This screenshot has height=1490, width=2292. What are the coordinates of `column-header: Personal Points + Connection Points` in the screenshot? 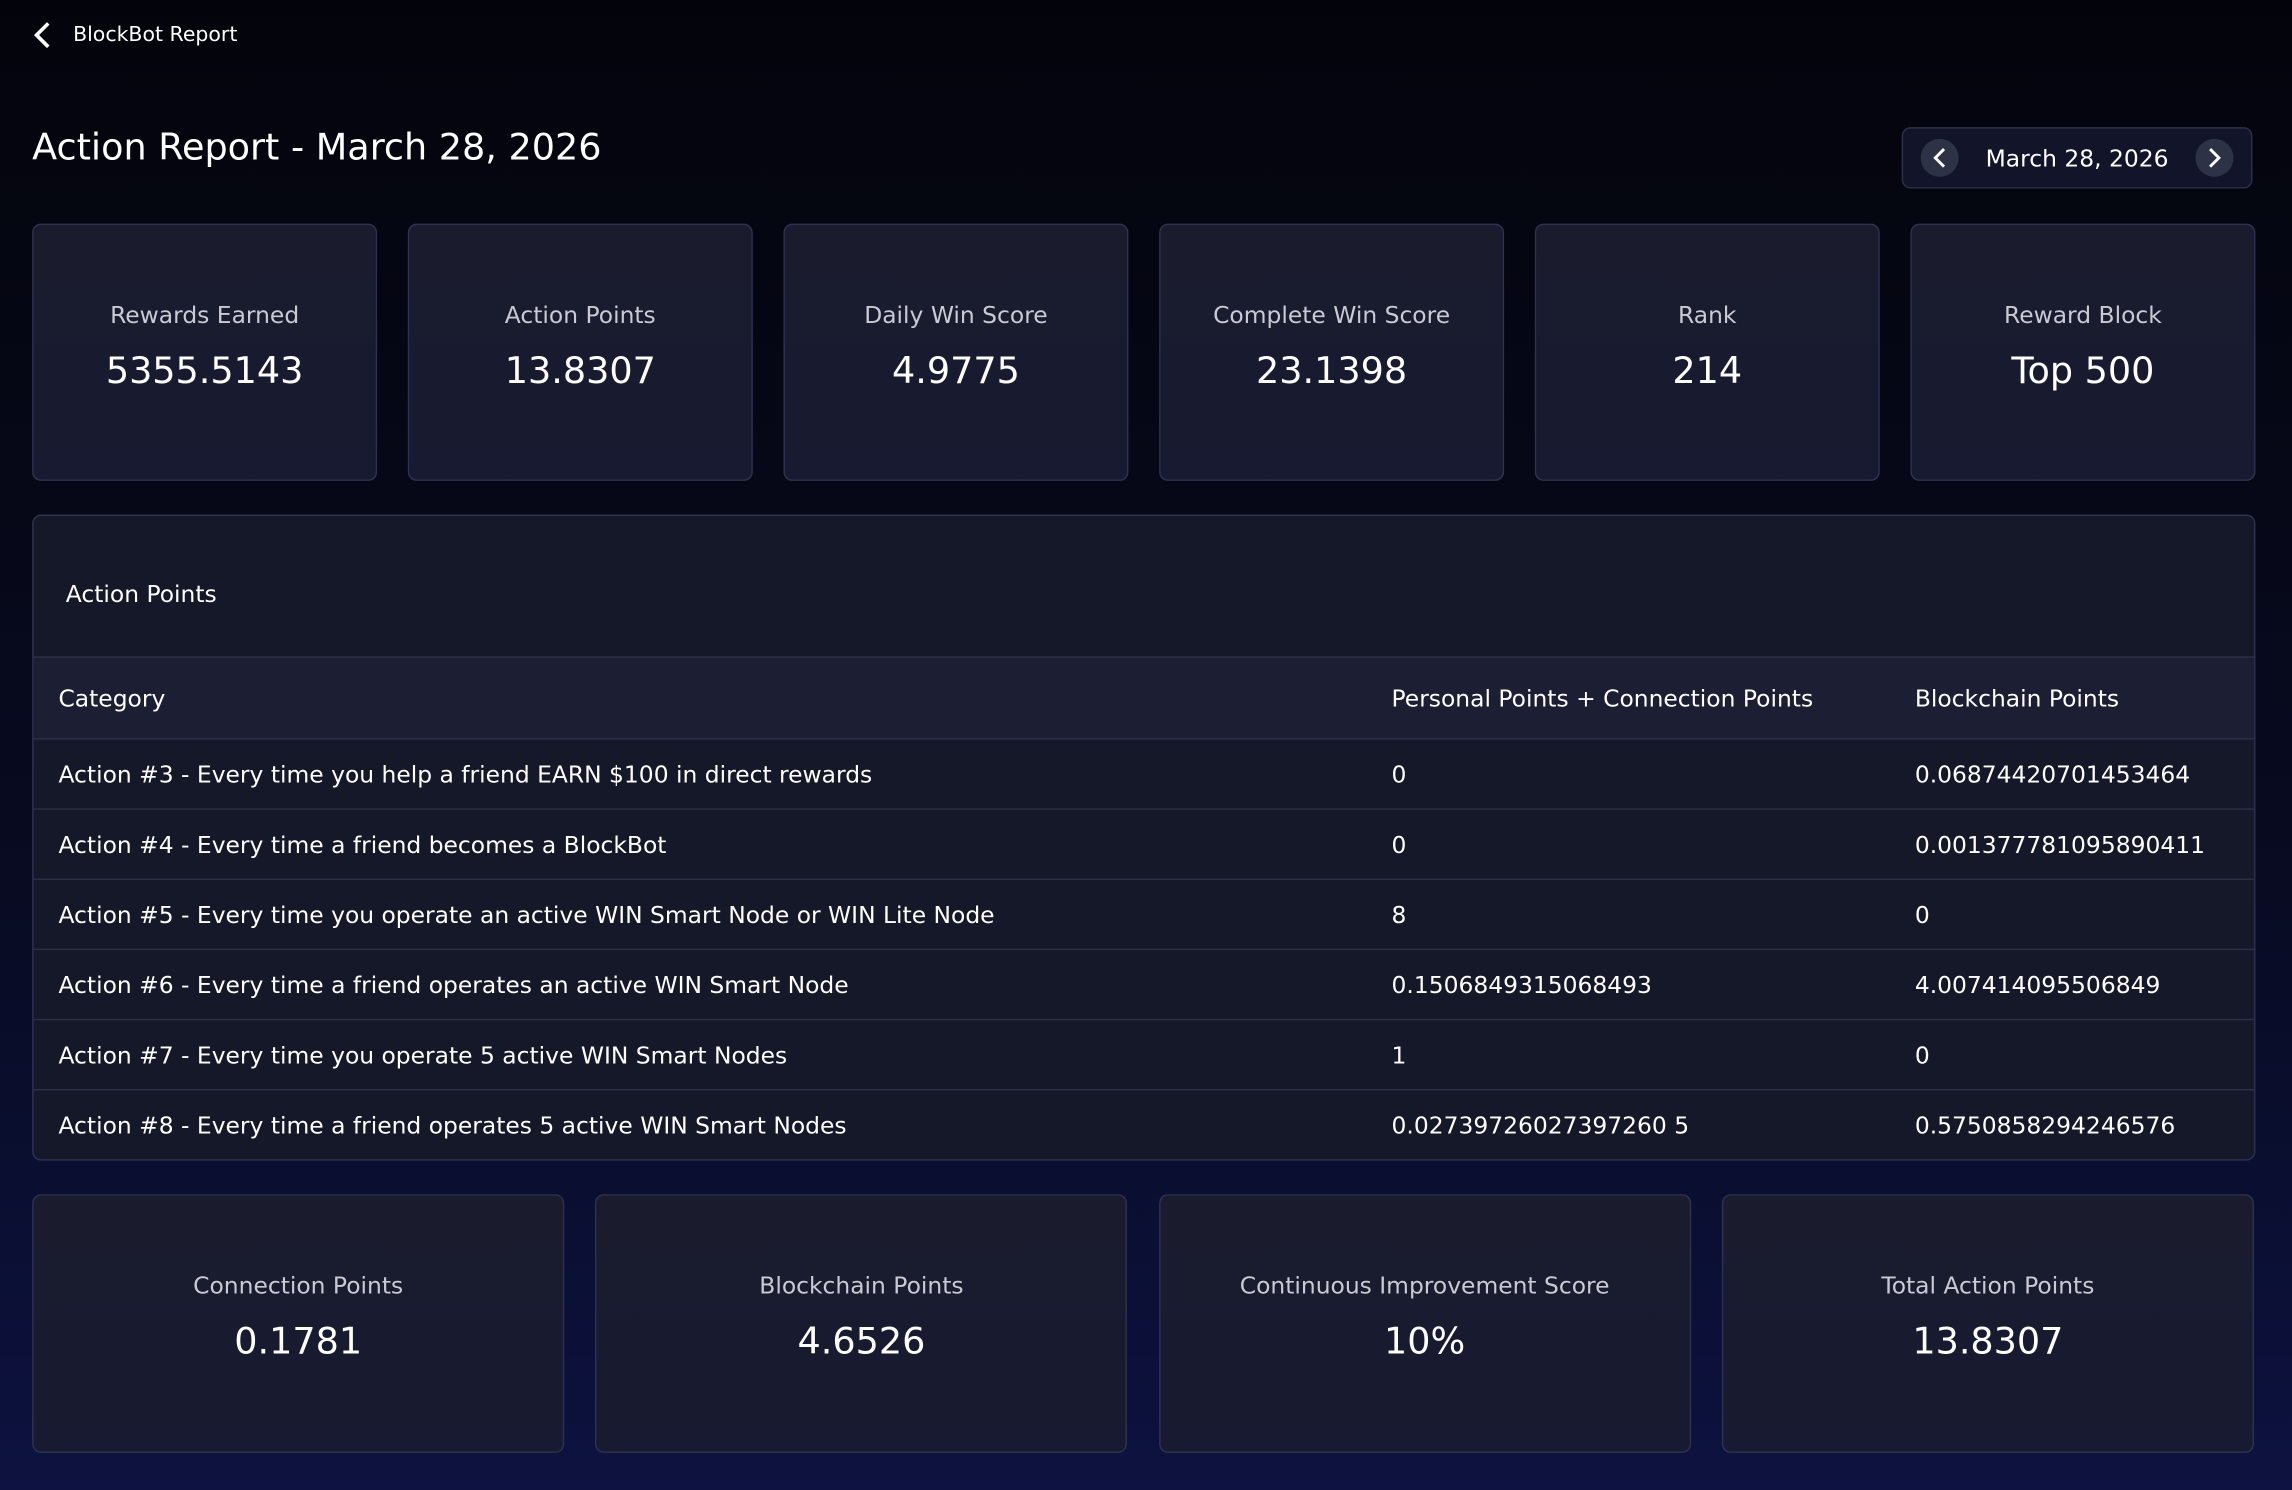 It's located at (1602, 698).